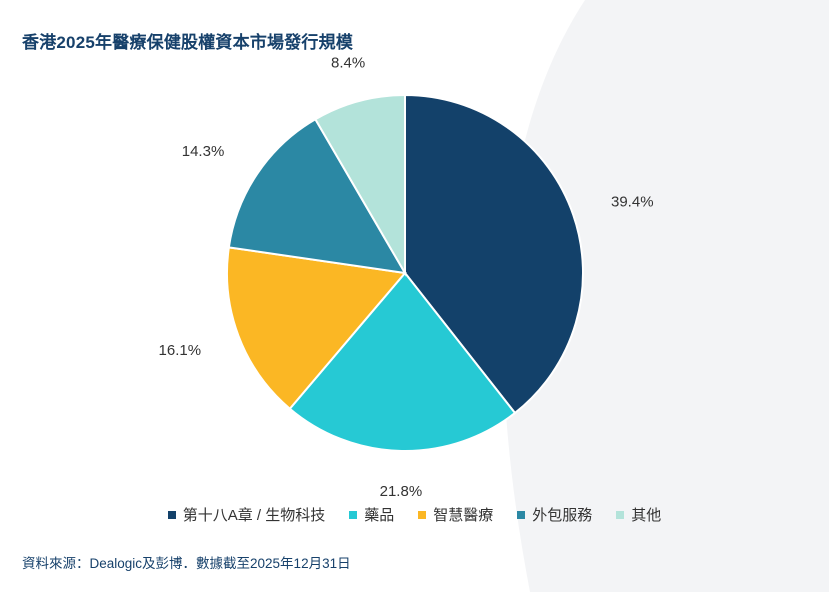 The height and width of the screenshot is (592, 829). I want to click on legend-item-4: 外包服務, so click(554, 514).